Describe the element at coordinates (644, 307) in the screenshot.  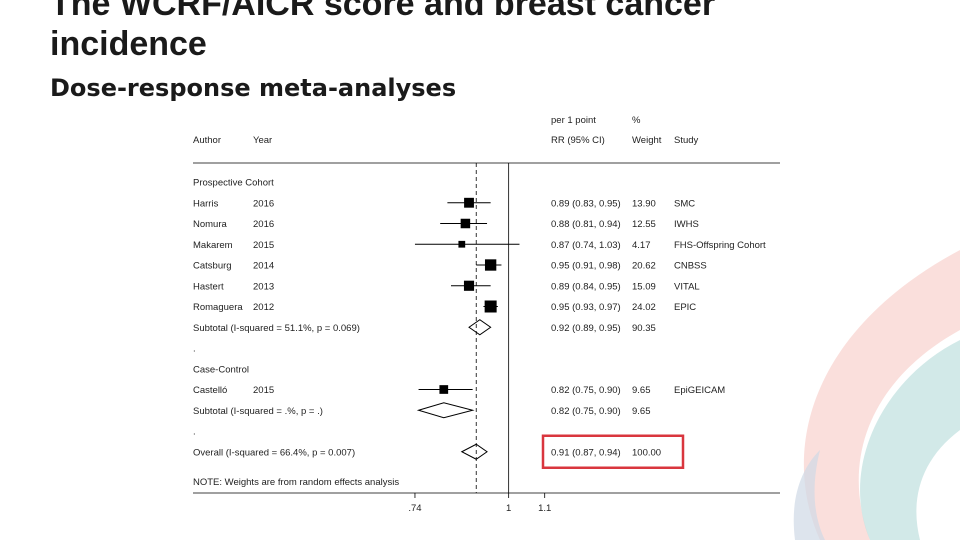
I see `study-weight: 24.02` at that location.